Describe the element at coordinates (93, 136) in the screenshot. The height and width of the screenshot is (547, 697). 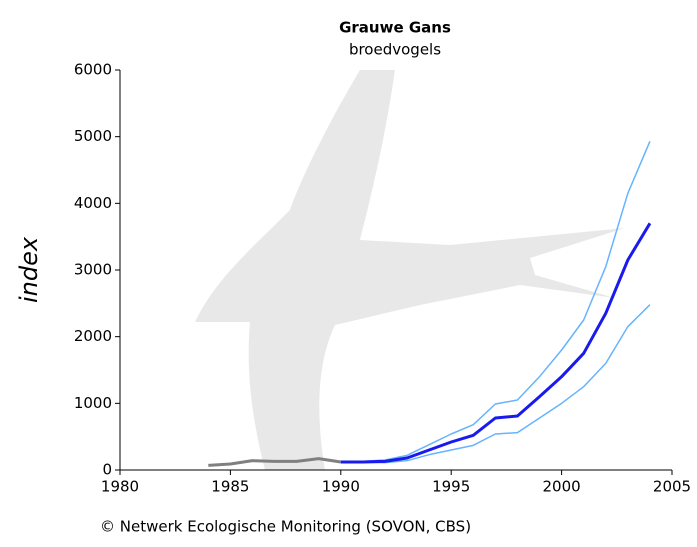
I see `y-tick-label: 5000` at that location.